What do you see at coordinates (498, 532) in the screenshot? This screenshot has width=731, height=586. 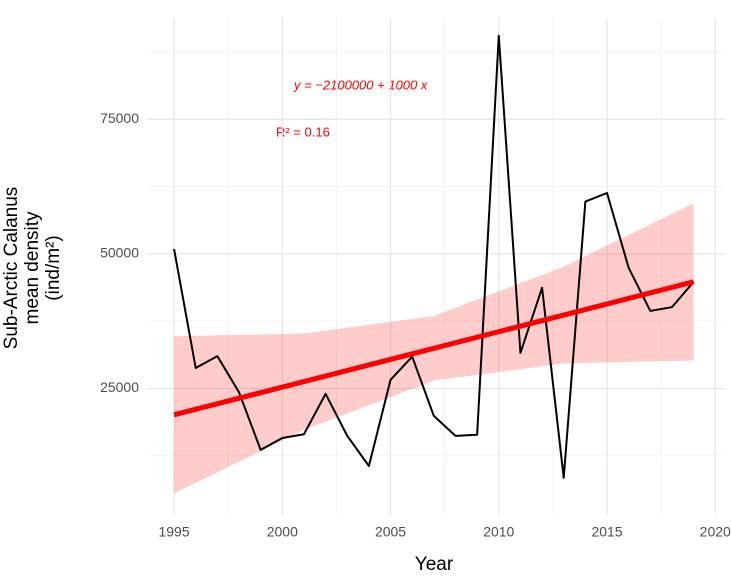 I see `x-tick-label: 2010` at bounding box center [498, 532].